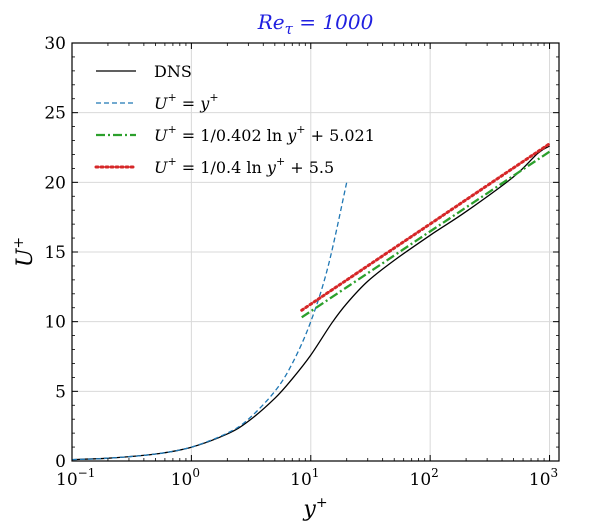 The height and width of the screenshot is (531, 589). I want to click on y-tick-label: 15, so click(55, 253).